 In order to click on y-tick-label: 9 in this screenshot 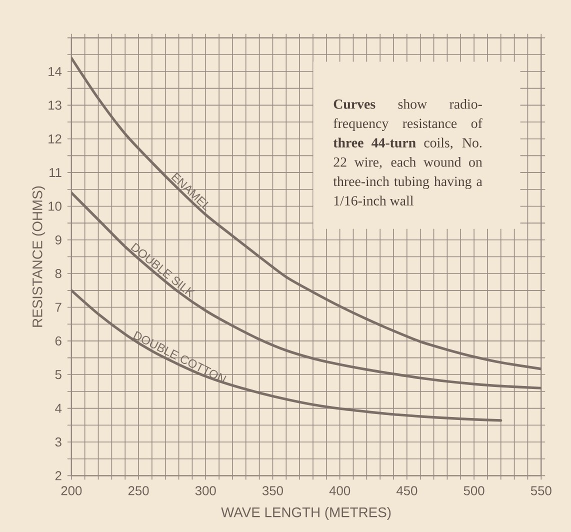, I will do `click(58, 239)`.